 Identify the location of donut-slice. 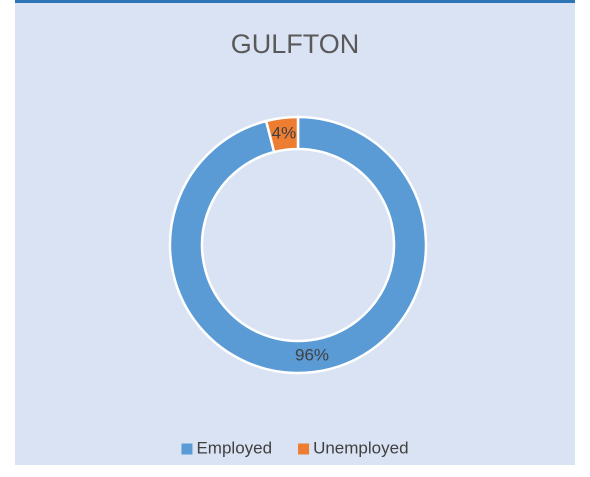
(282, 134).